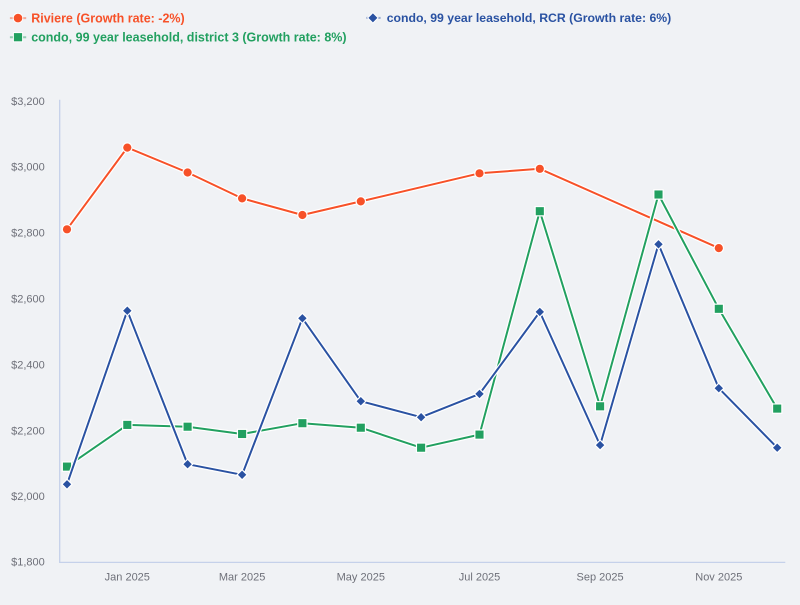  I want to click on svg-text: Sep 2025, so click(600, 578).